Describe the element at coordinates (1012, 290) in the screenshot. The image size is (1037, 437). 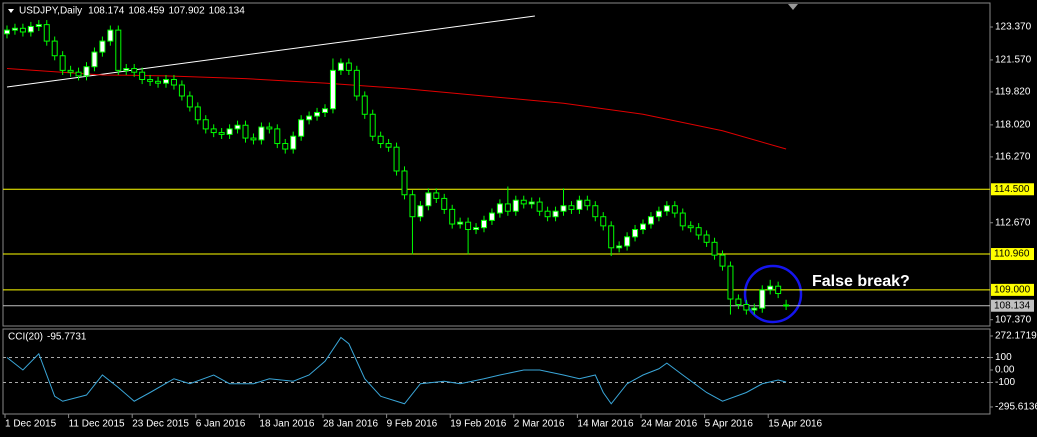
I see `level-label: 109.000` at that location.